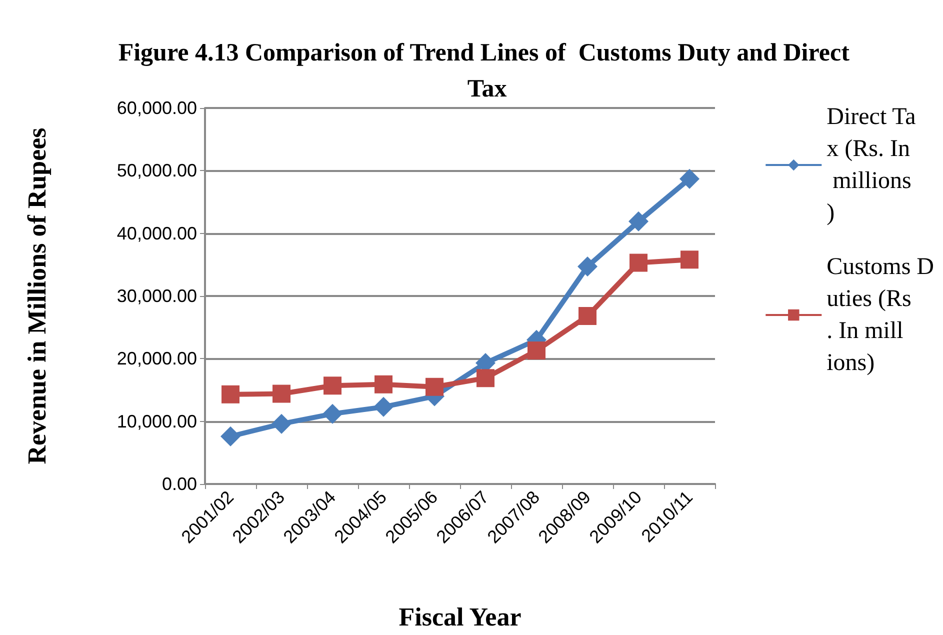 The height and width of the screenshot is (635, 943). I want to click on y-tick-label: 20,000.00, so click(156, 358).